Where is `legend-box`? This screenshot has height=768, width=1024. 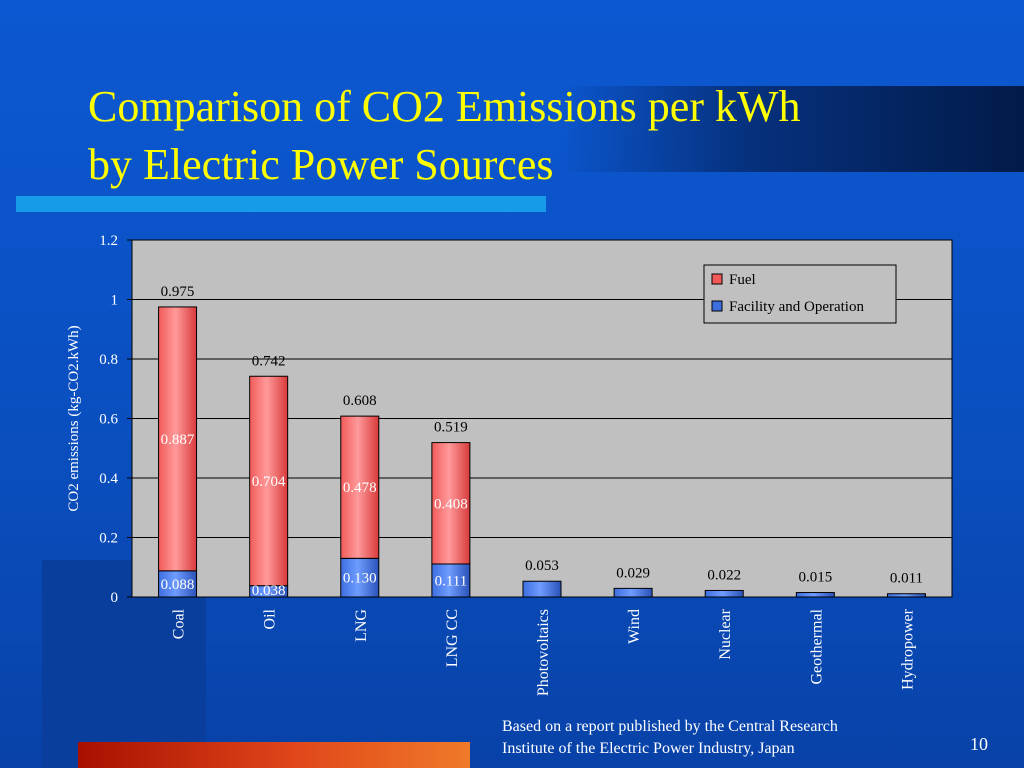 legend-box is located at coordinates (800, 294).